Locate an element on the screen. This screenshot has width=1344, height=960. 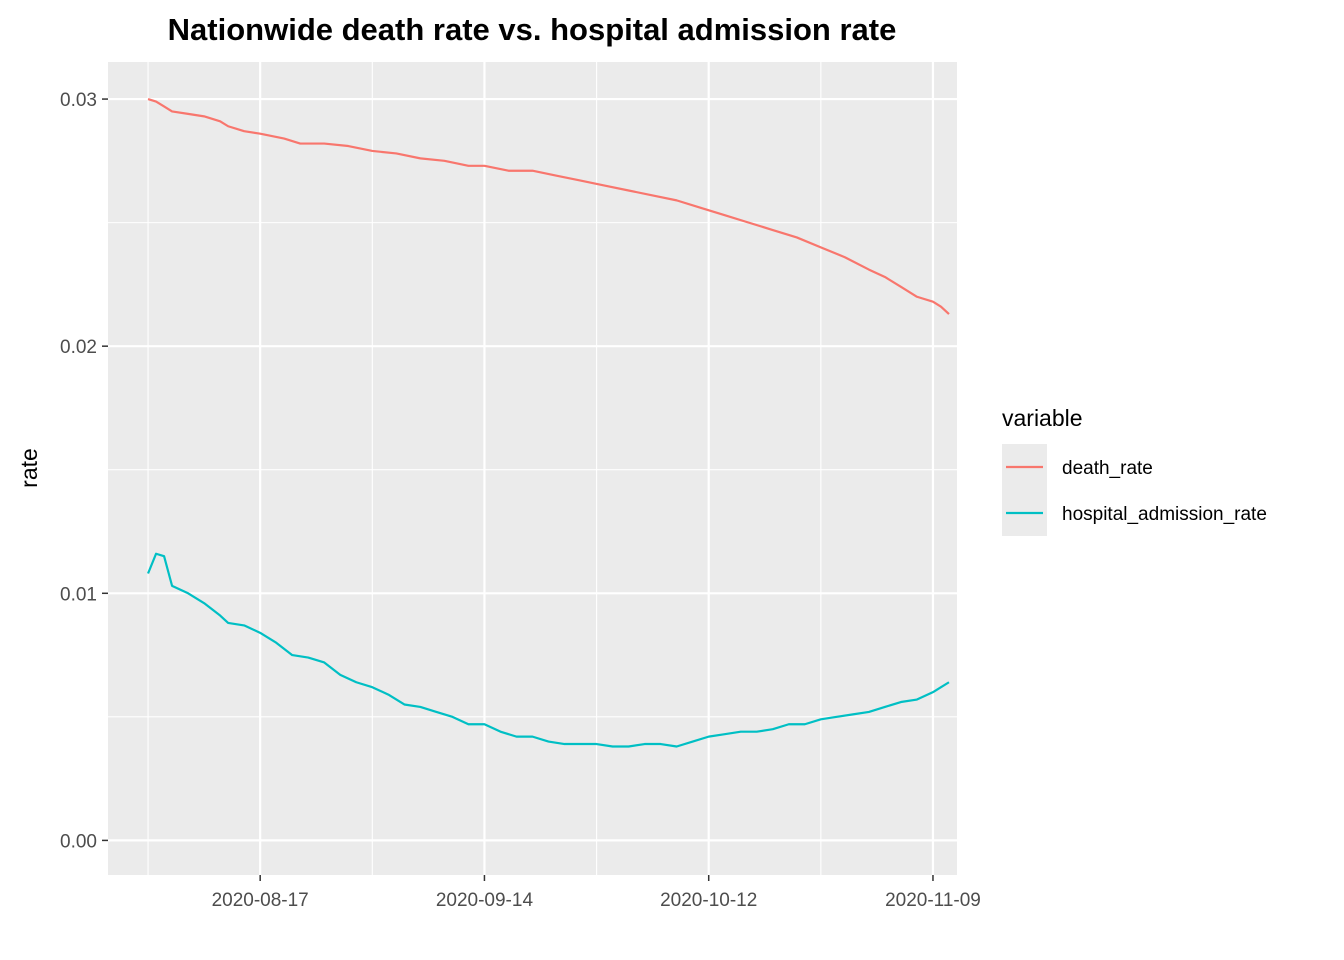
legend-label-hospital-admission-rate: hospital_admission_rate is located at coordinates (1164, 514).